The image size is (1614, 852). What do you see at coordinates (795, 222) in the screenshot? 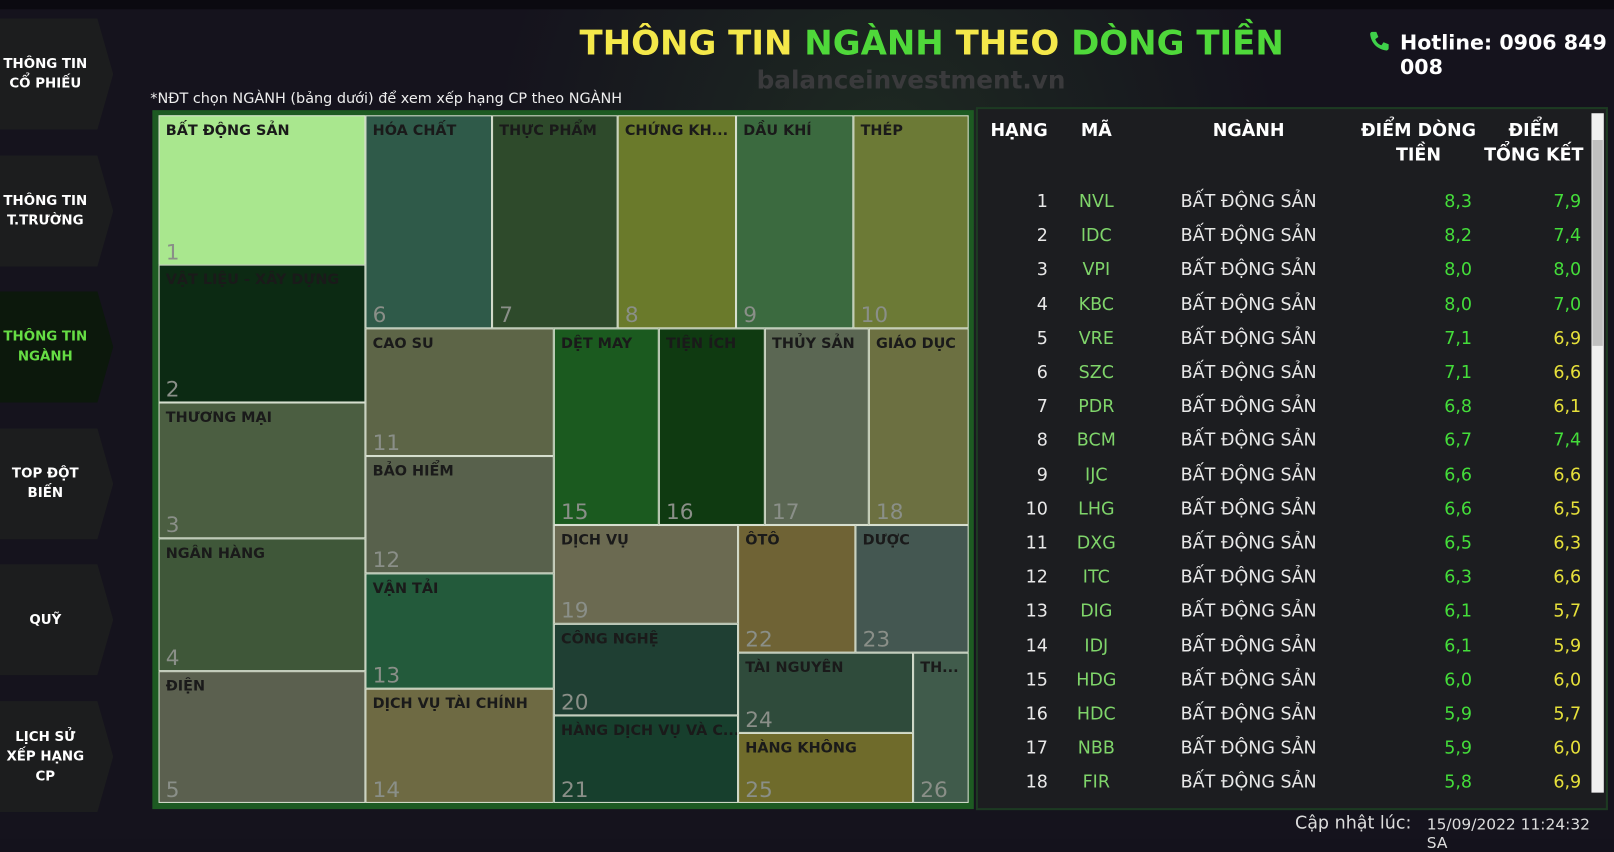
I see `treemap-tile: DẦU KHÍ 9` at bounding box center [795, 222].